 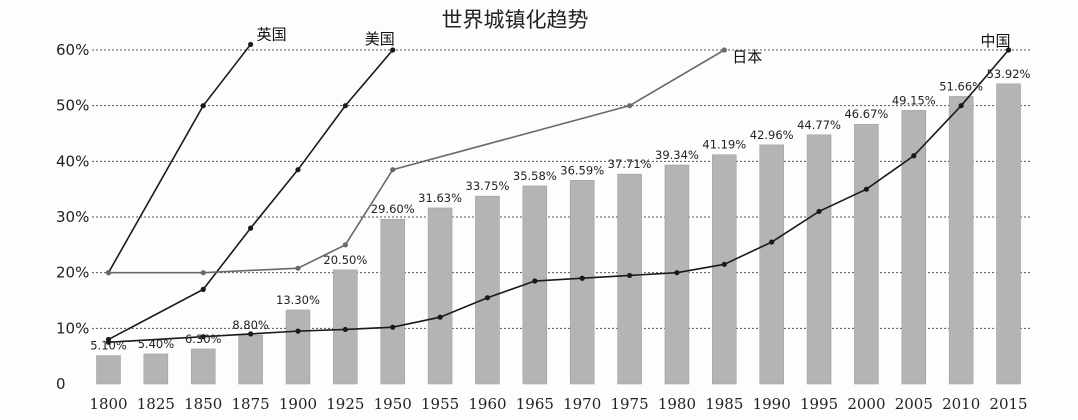 I want to click on bar-2010, so click(x=961, y=240).